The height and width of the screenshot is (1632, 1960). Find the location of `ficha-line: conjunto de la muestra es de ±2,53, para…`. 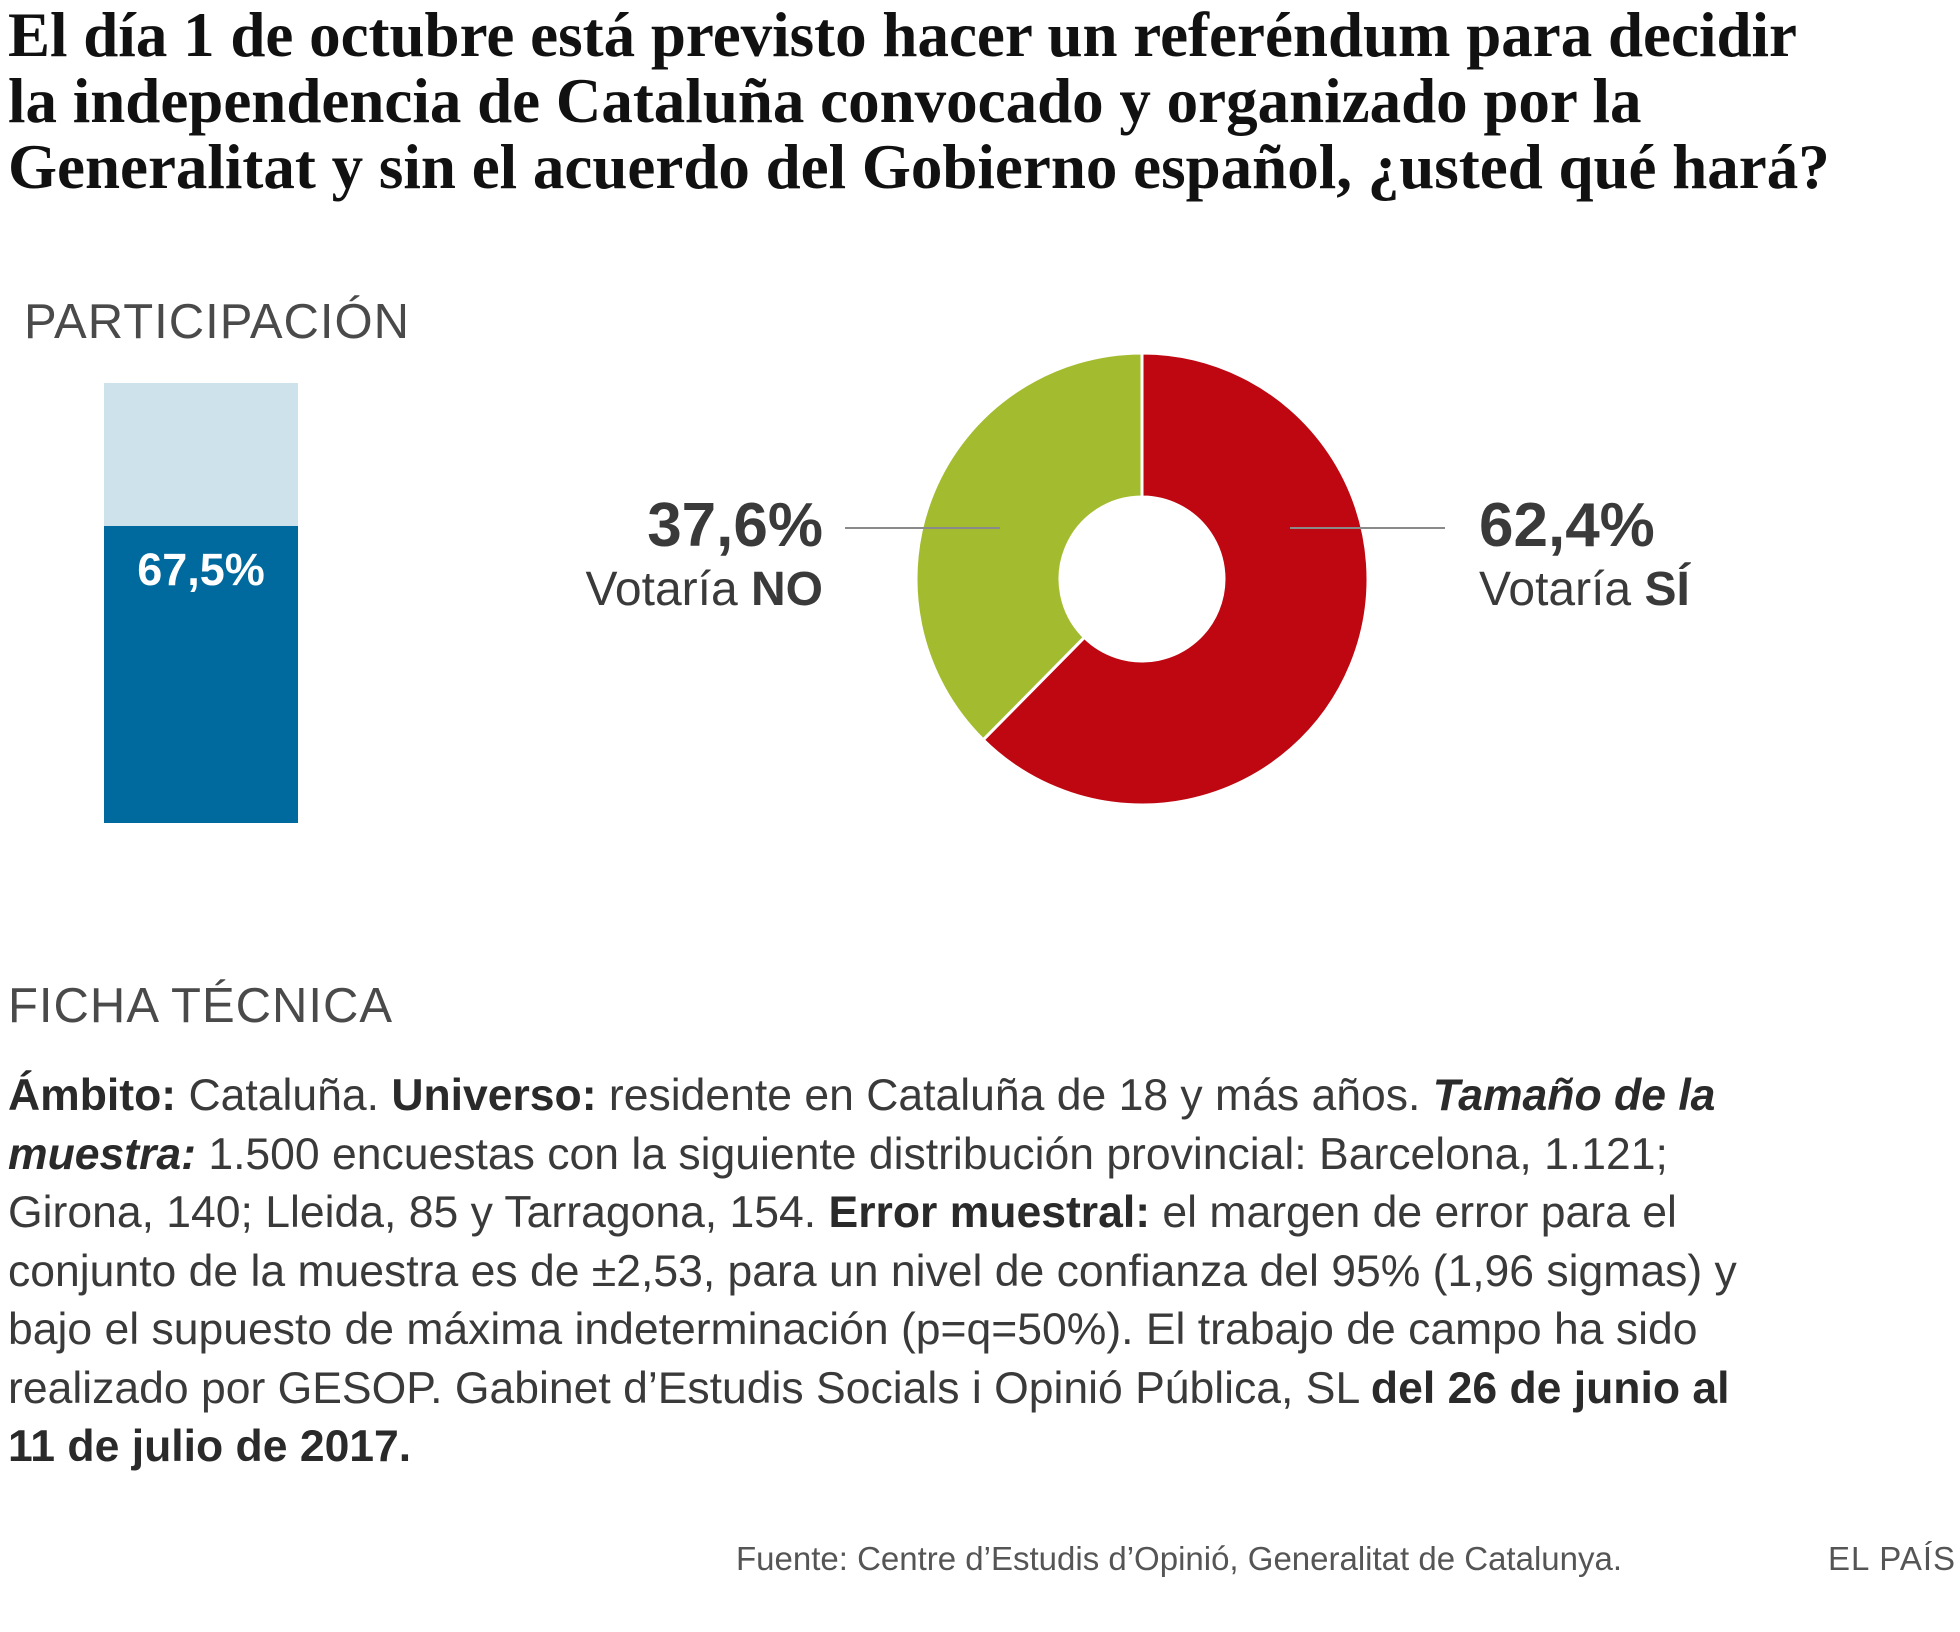

ficha-line: conjunto de la muestra es de ±2,53, para… is located at coordinates (980, 1272).